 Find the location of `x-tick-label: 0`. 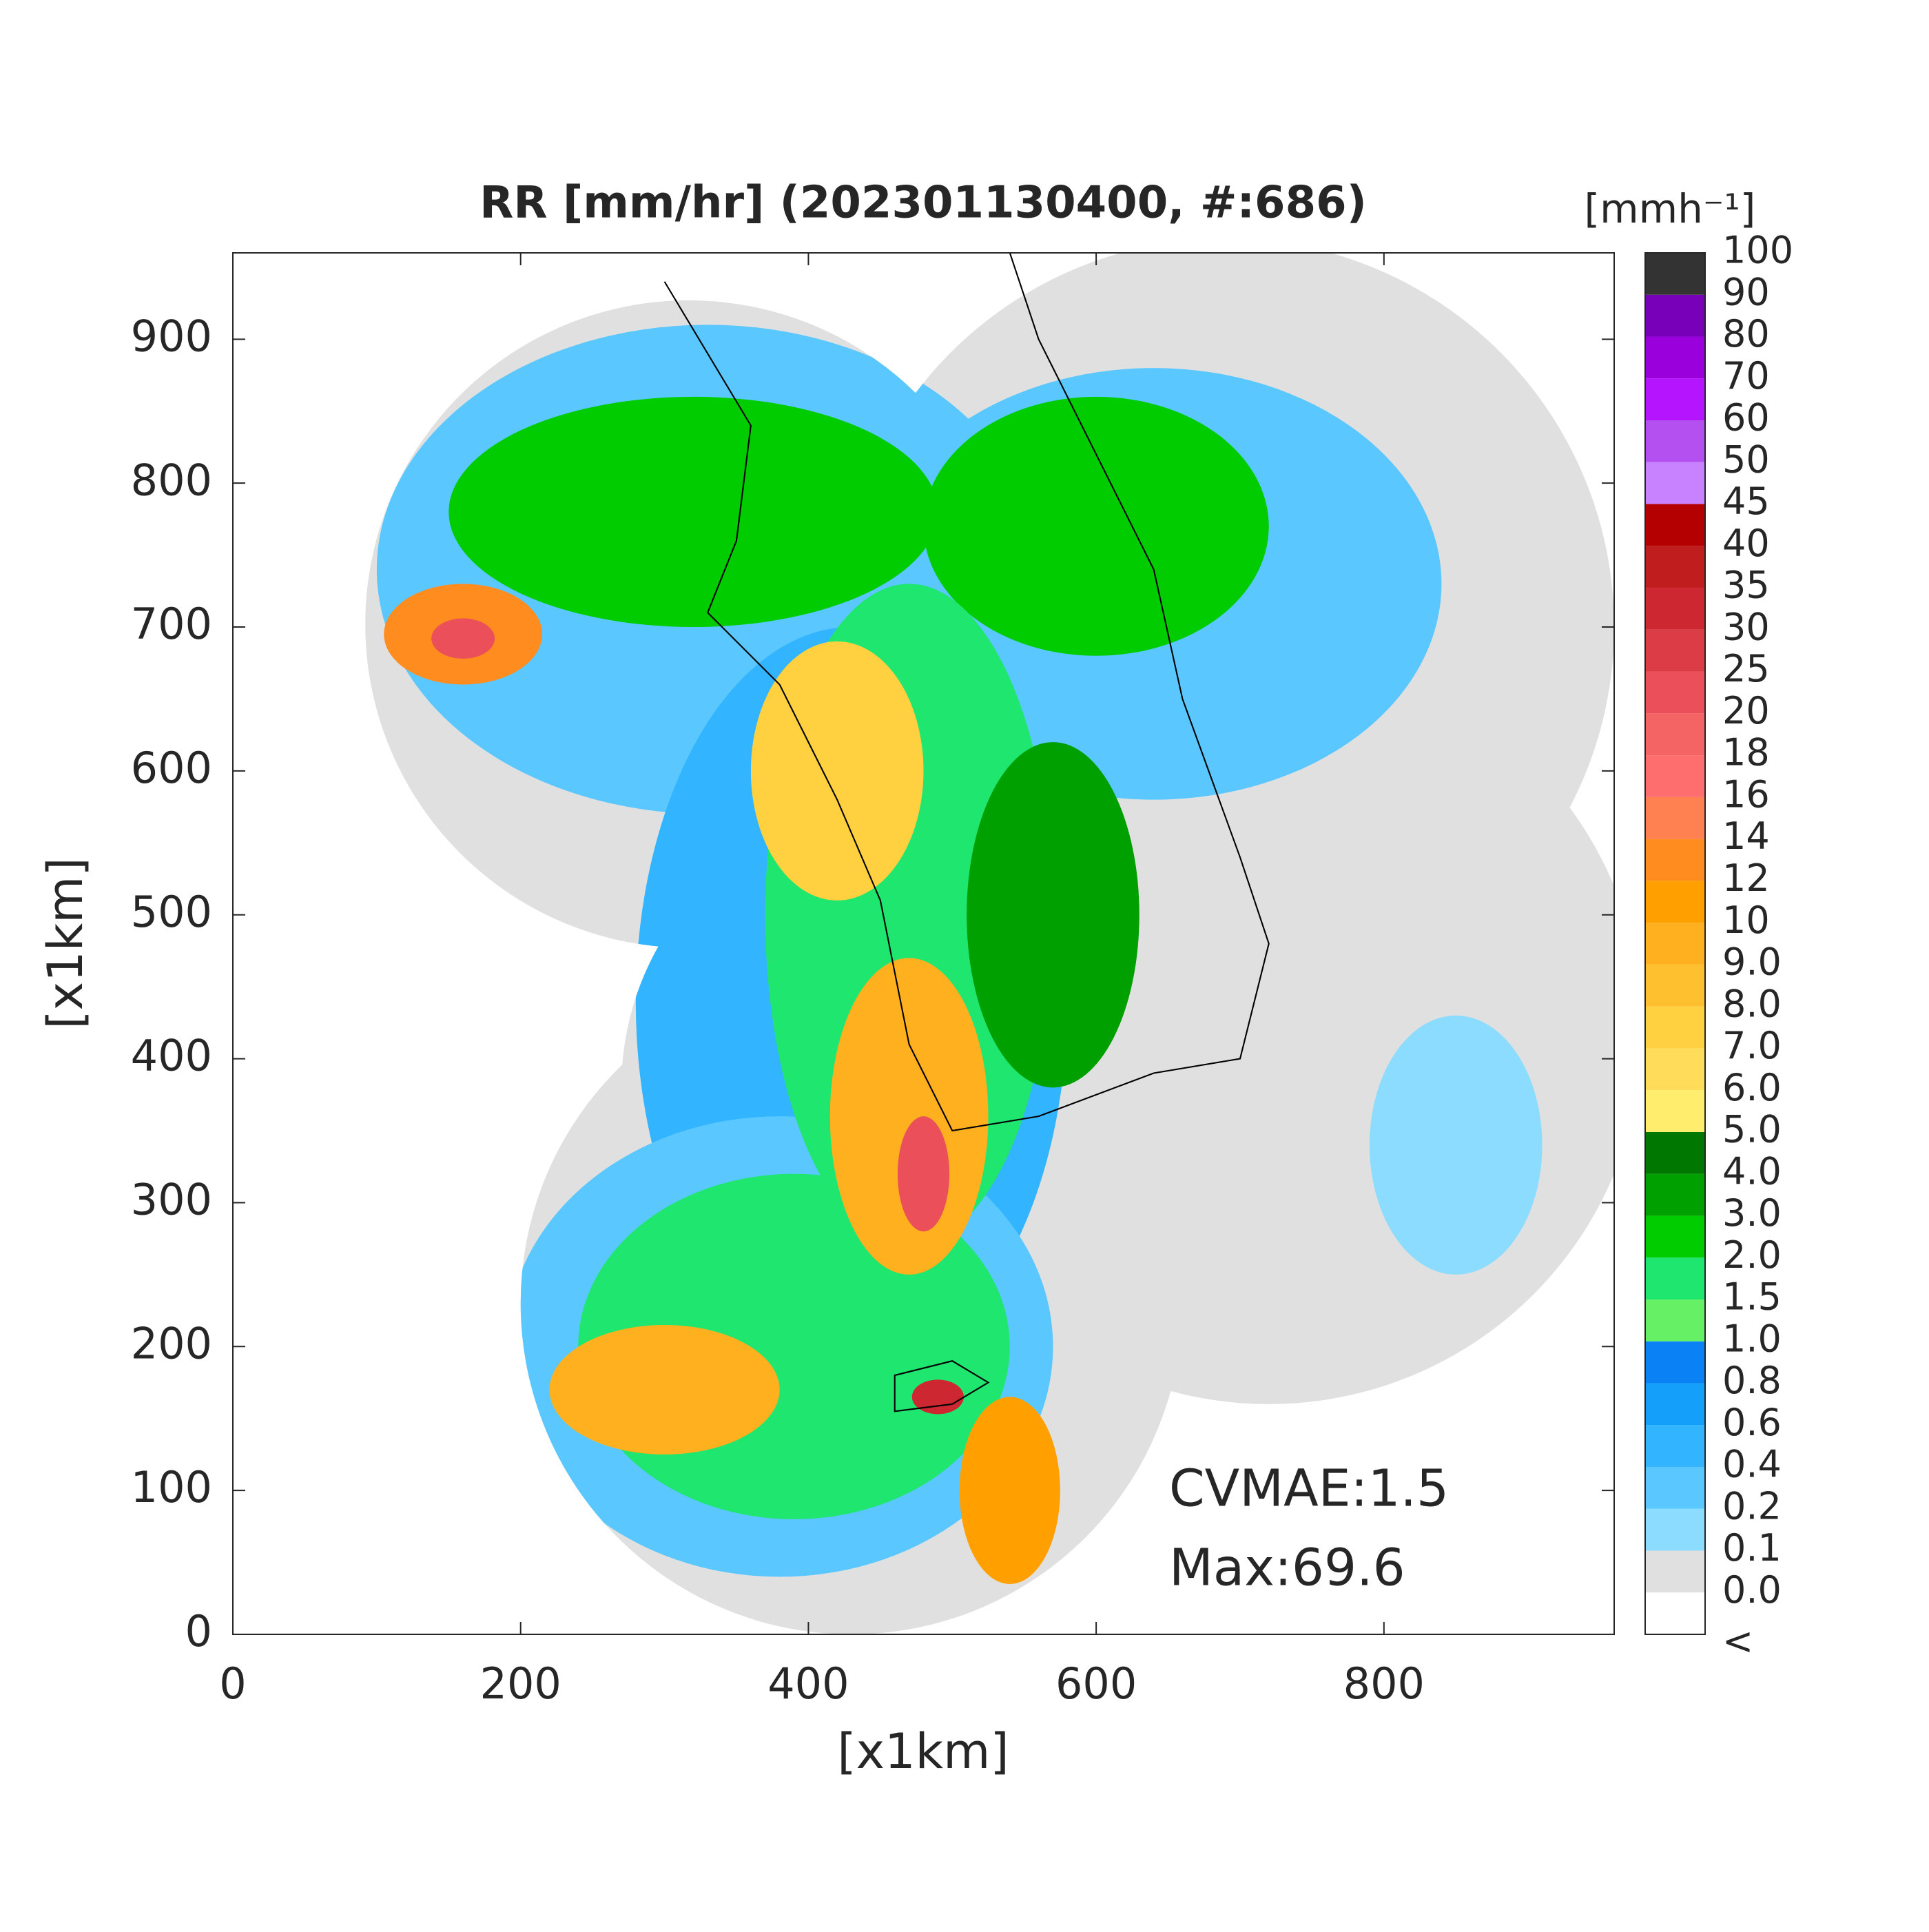

x-tick-label: 0 is located at coordinates (232, 1683).